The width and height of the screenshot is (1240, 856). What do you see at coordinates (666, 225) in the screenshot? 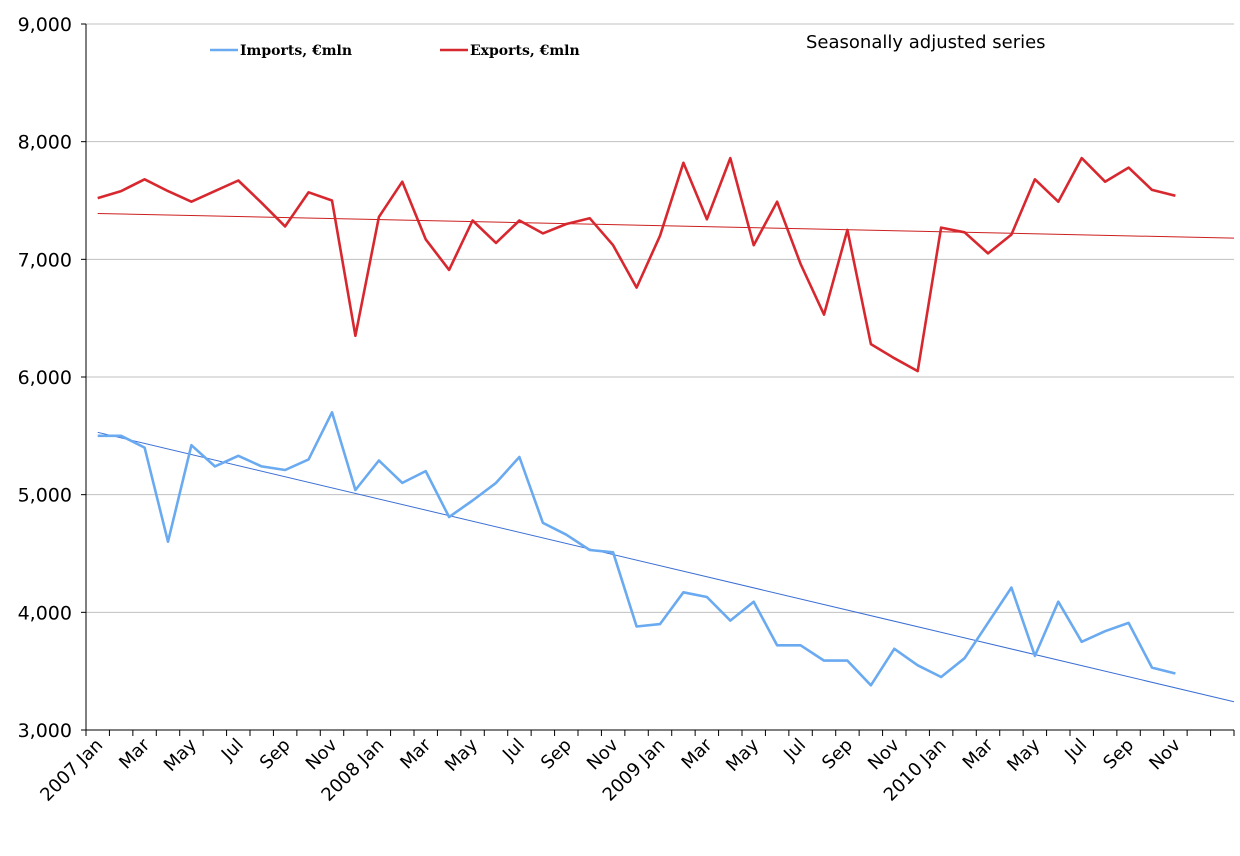
I see `trendline` at bounding box center [666, 225].